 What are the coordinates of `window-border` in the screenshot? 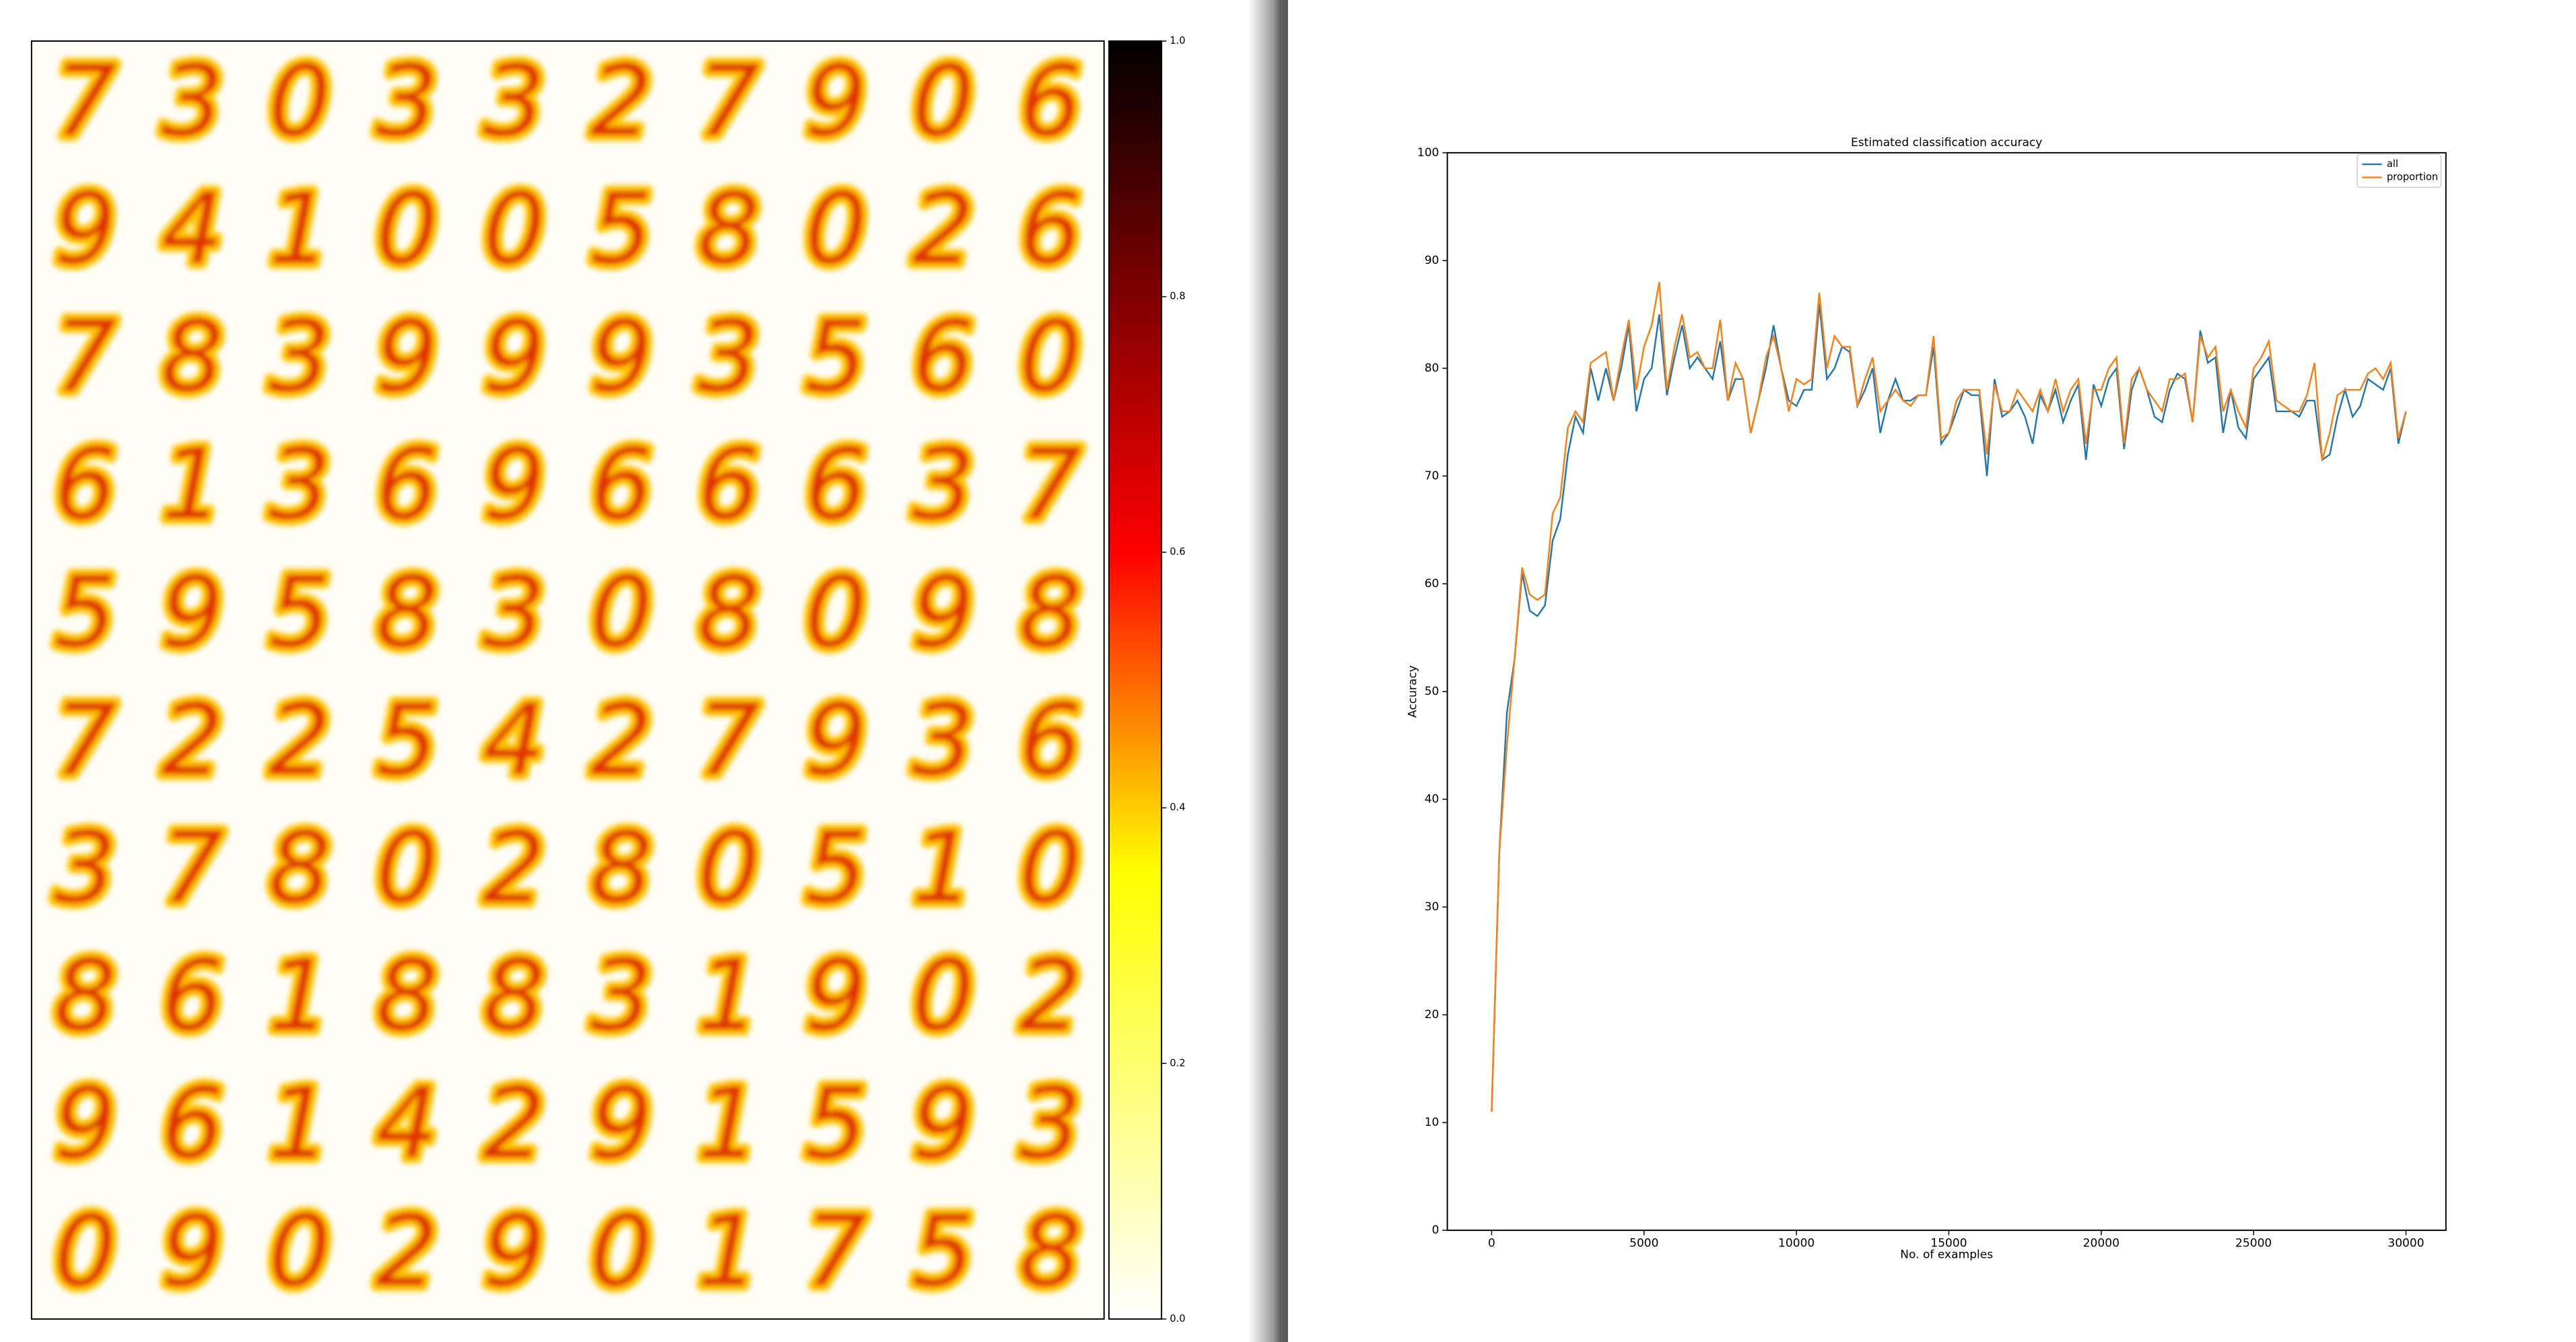 It's located at (1285, 671).